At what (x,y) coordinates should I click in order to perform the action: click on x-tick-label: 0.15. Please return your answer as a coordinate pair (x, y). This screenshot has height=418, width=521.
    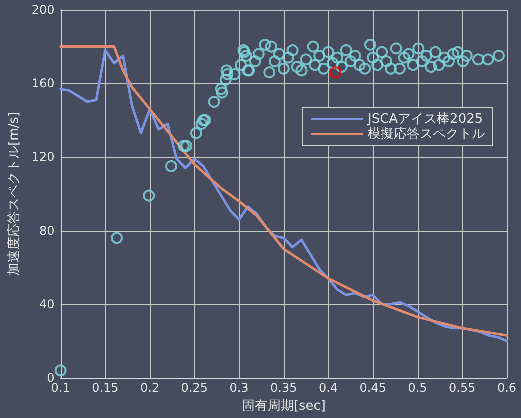
    Looking at the image, I should click on (105, 388).